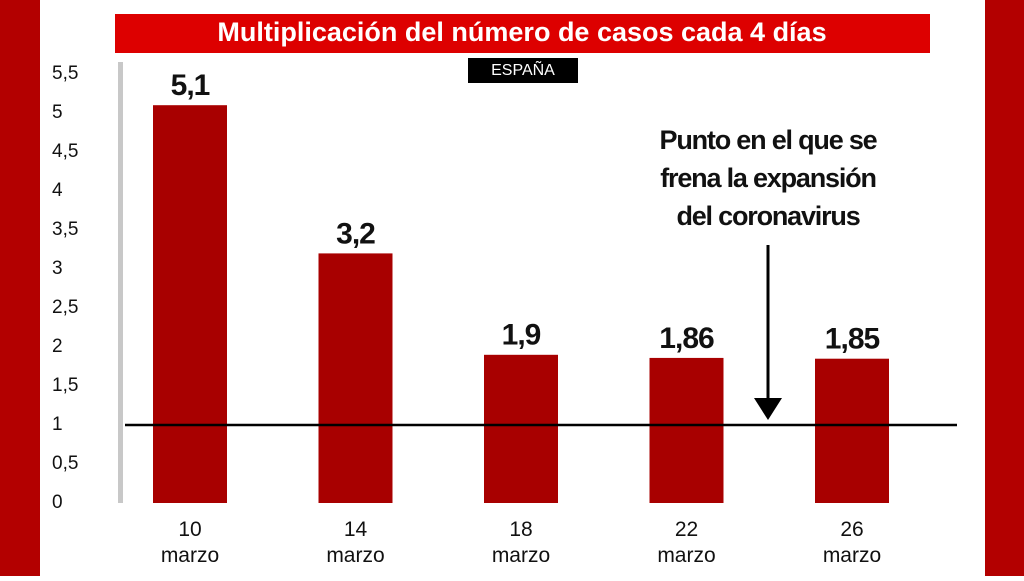  I want to click on x-tick-label-line: 22, so click(686, 529).